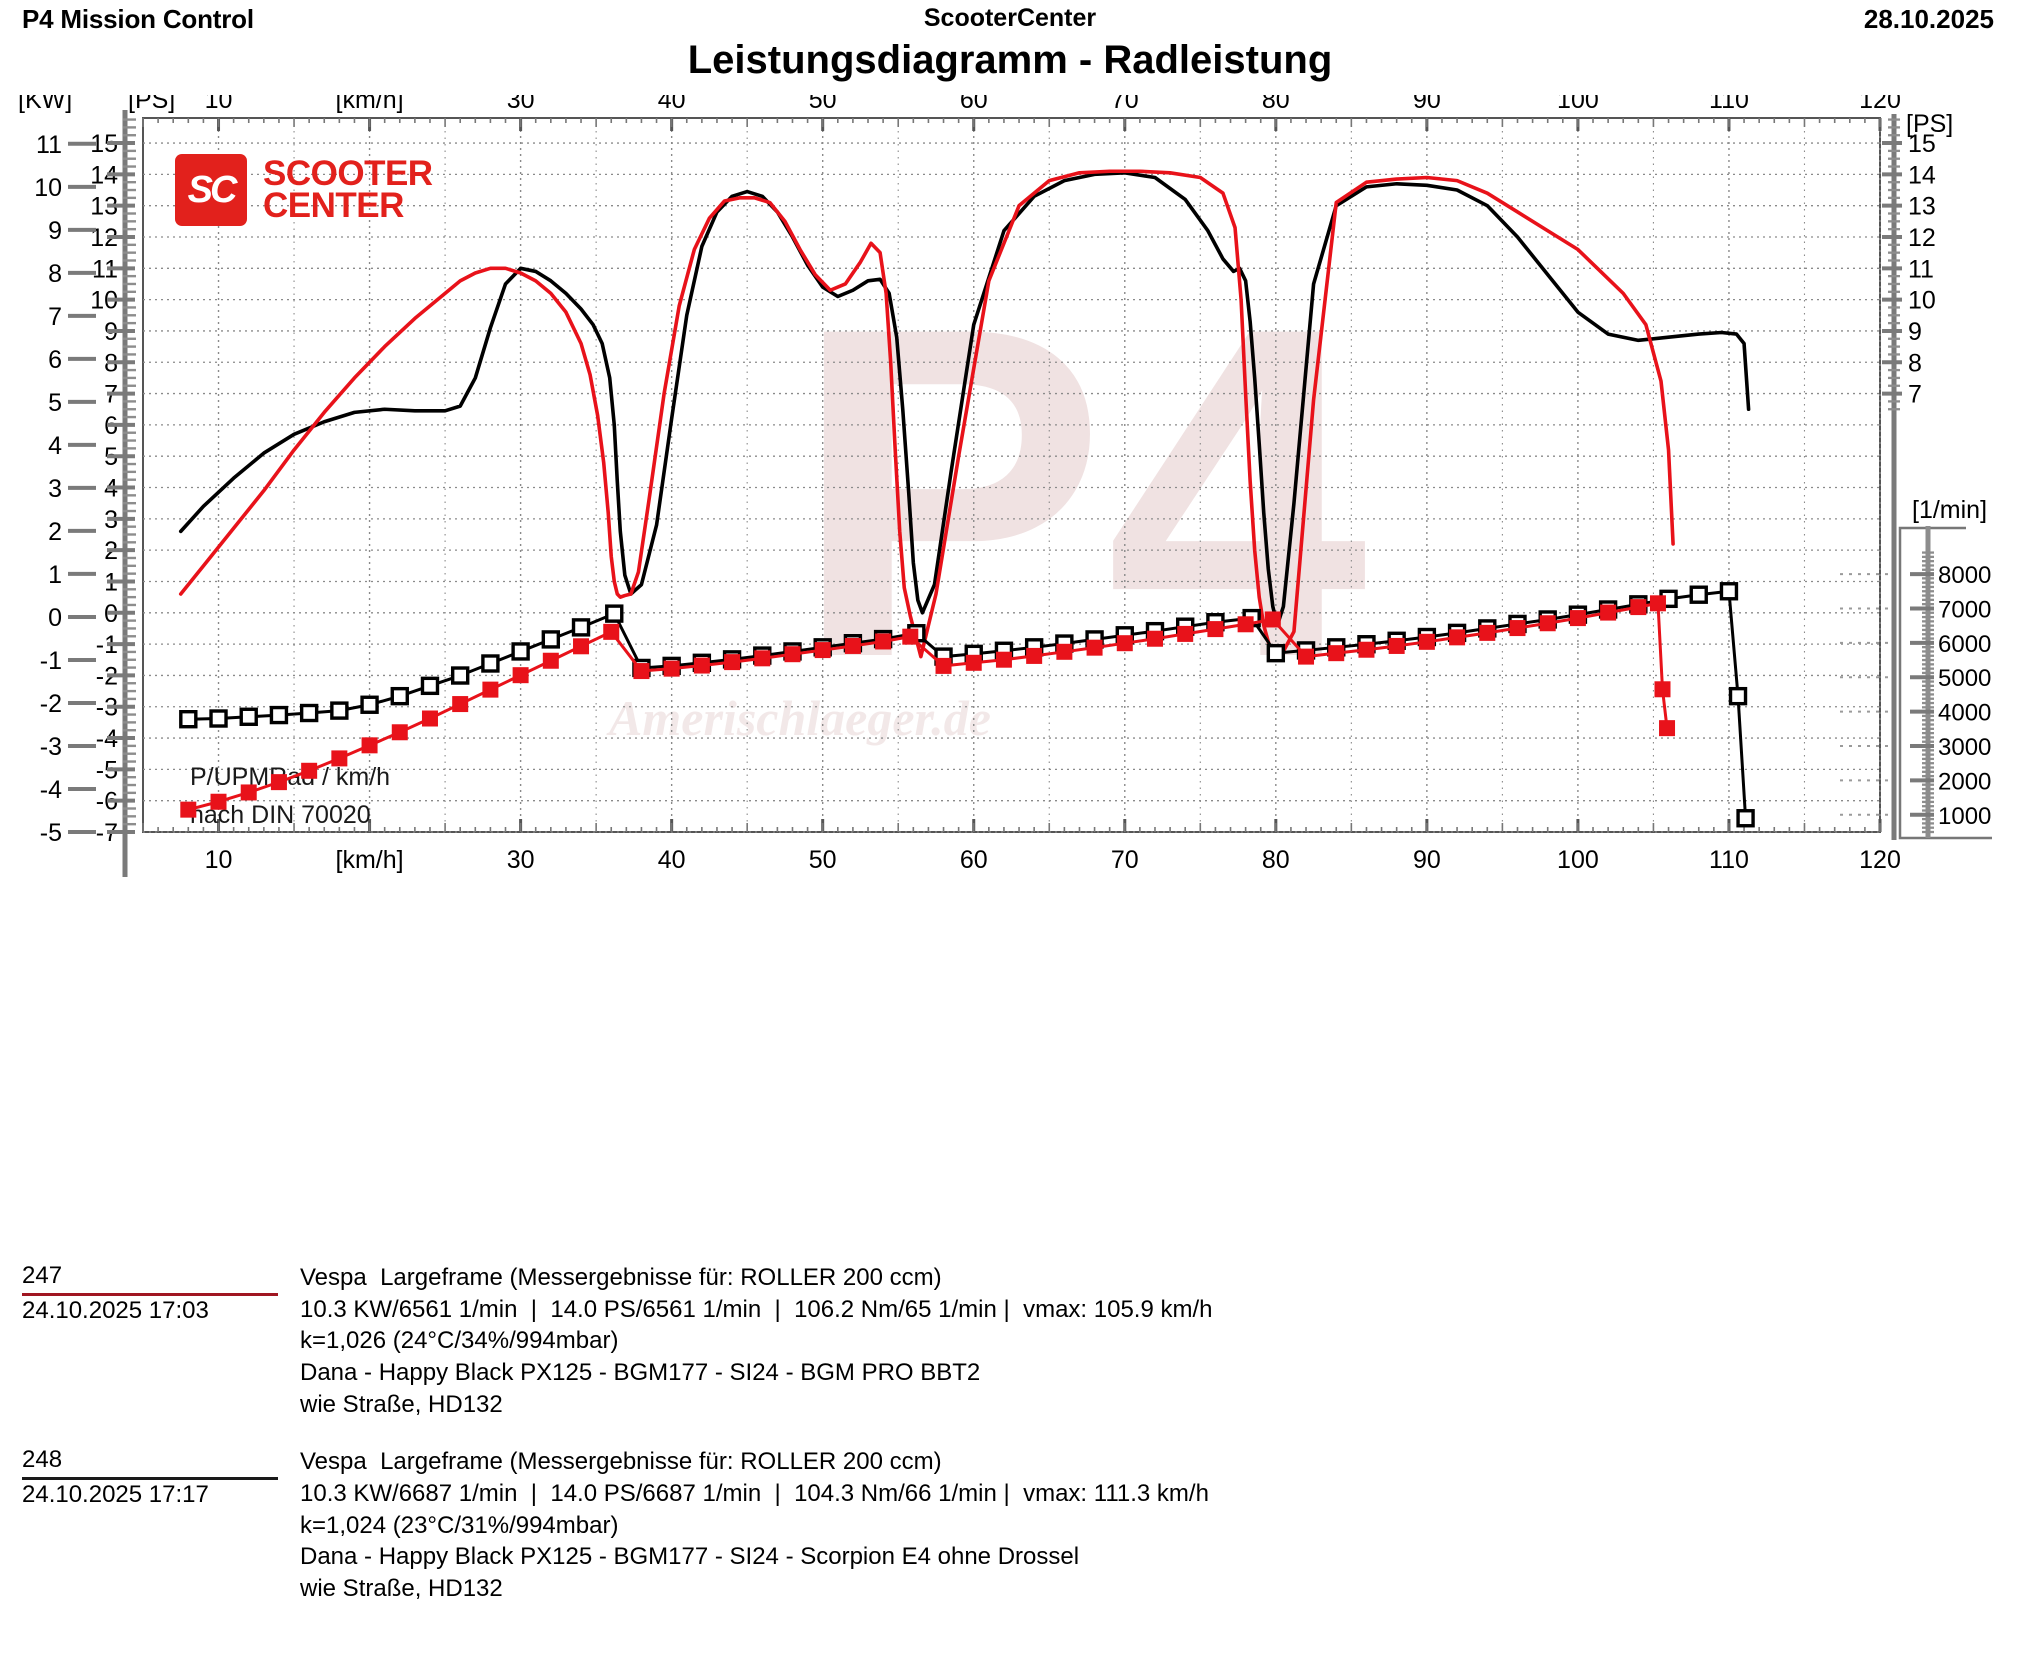 The image size is (2020, 1674). I want to click on svg-text: 5, so click(55, 403).